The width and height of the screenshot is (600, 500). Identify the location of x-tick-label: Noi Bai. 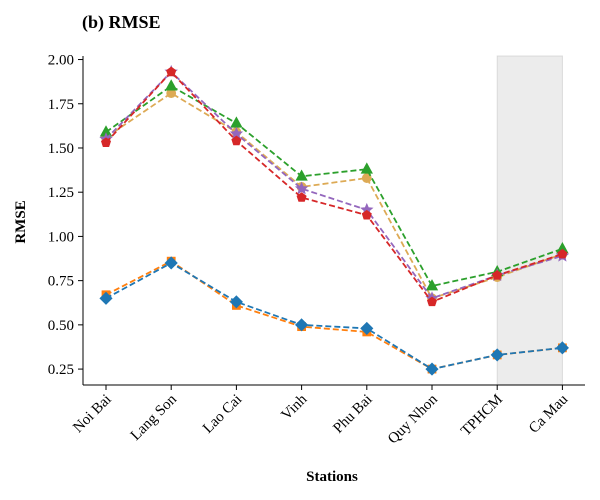
(92, 414).